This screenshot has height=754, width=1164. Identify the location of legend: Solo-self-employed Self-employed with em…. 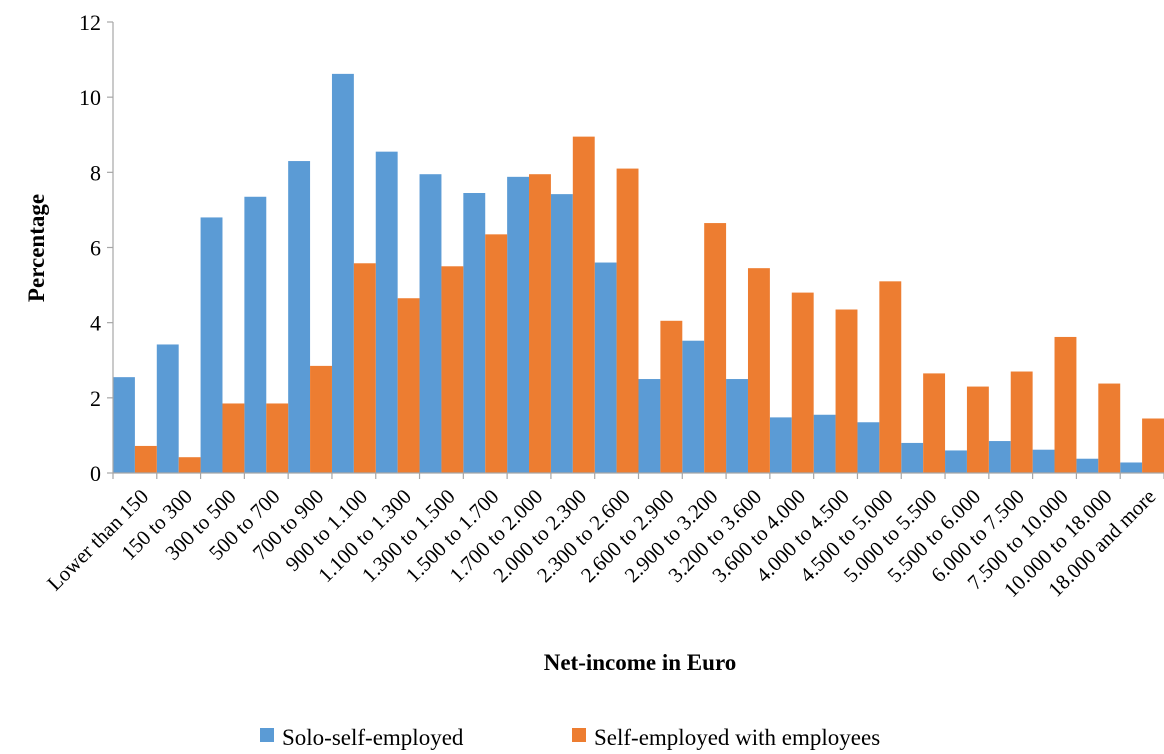
(570, 737).